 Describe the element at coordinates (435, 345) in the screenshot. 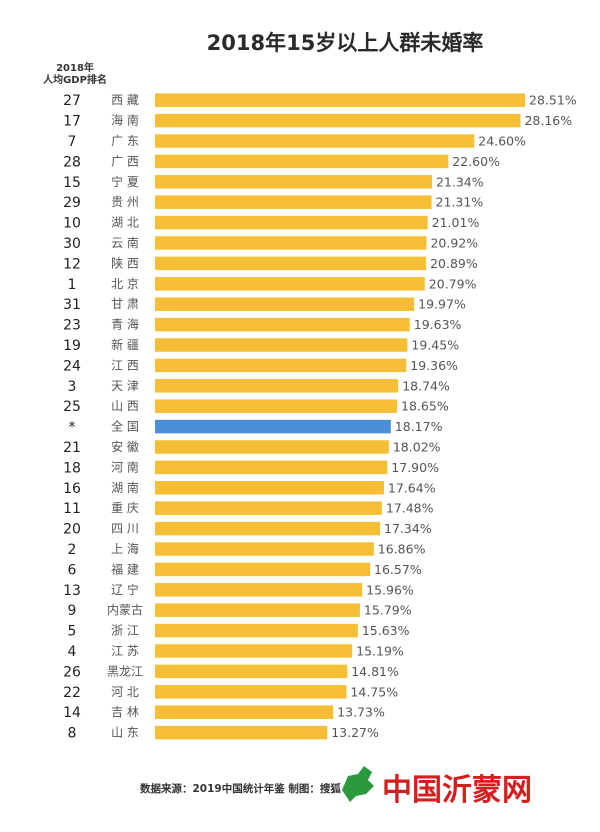

I see `value-label: 19.45%` at that location.